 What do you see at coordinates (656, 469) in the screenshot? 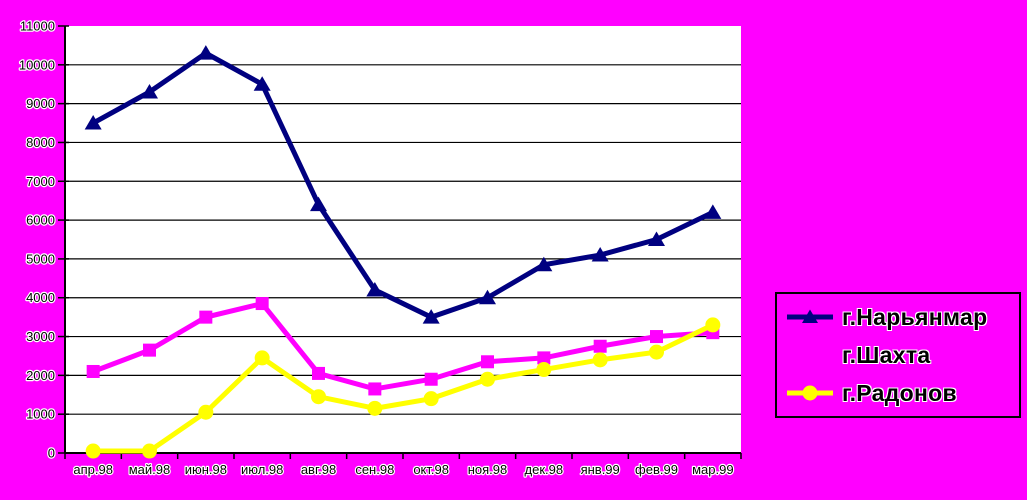
I see `x-axis-label: фев.99` at bounding box center [656, 469].